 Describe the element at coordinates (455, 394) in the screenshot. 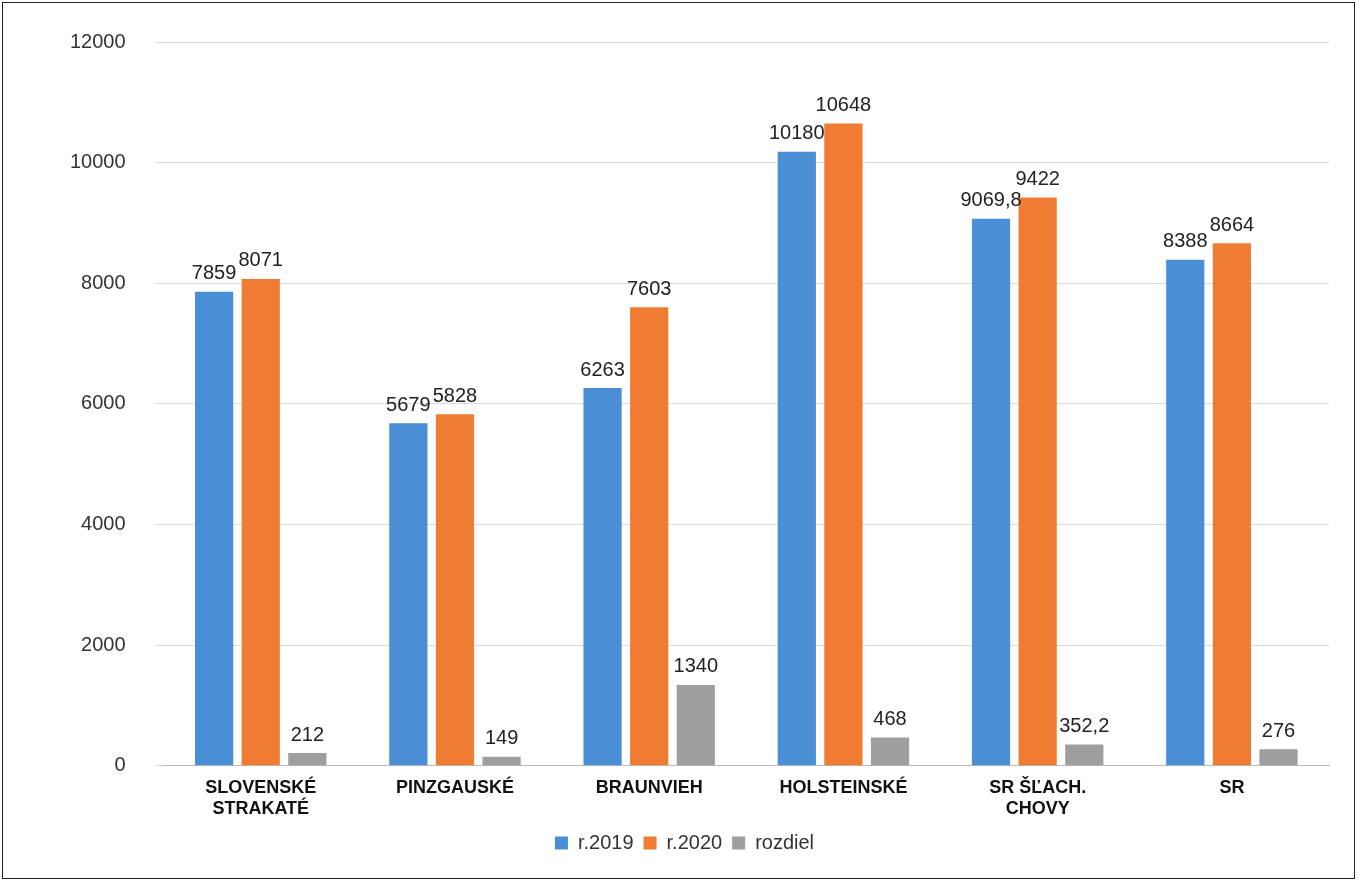

I see `data-label: 5828` at that location.